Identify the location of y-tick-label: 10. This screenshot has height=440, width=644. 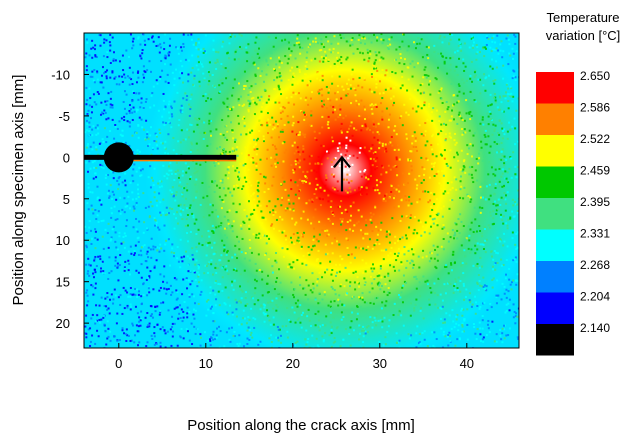
(63, 240).